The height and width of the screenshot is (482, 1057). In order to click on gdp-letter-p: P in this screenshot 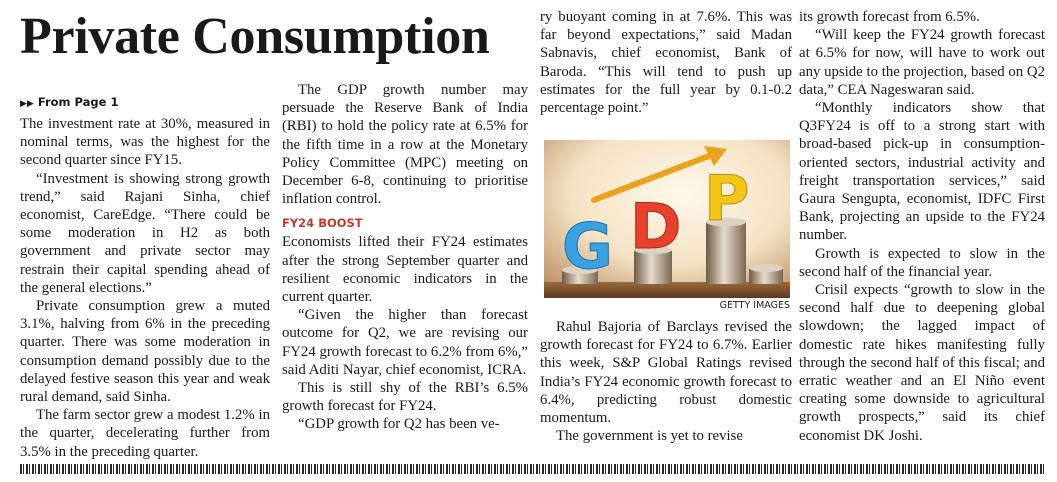, I will do `click(726, 198)`.